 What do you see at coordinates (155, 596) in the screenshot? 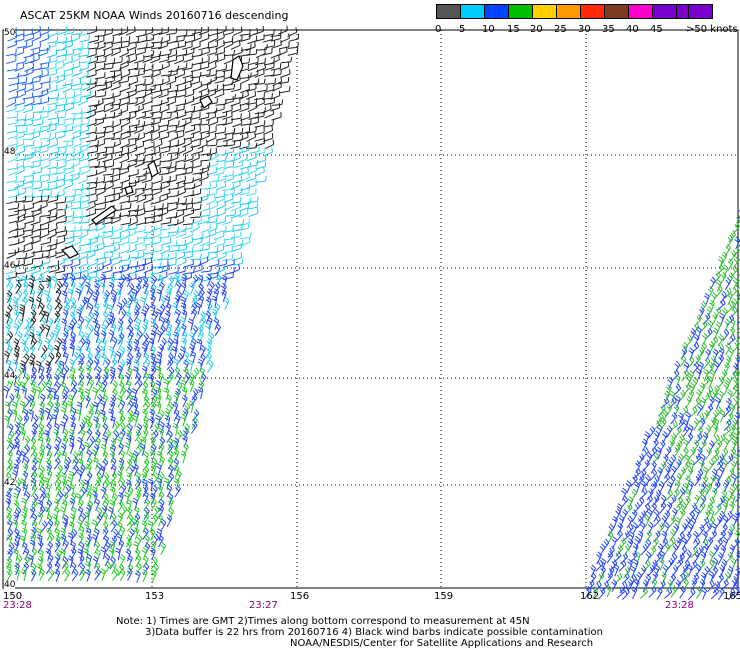
I see `lon-label: 153` at bounding box center [155, 596].